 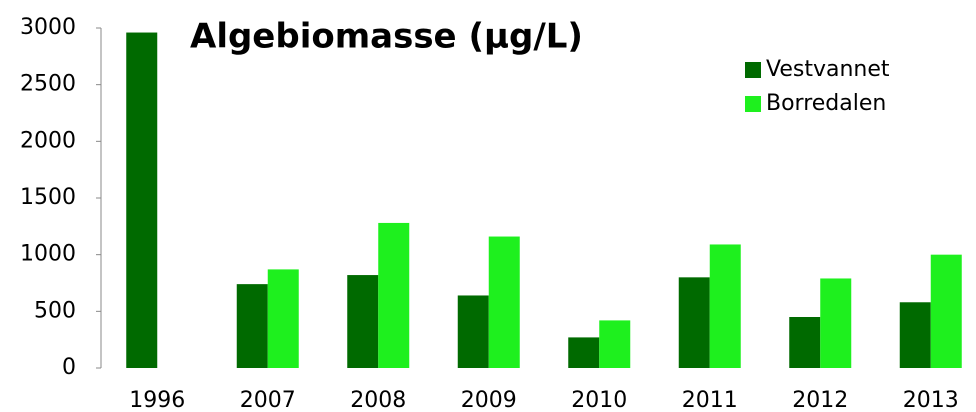 I want to click on y-tick-label: 0, so click(x=69, y=367).